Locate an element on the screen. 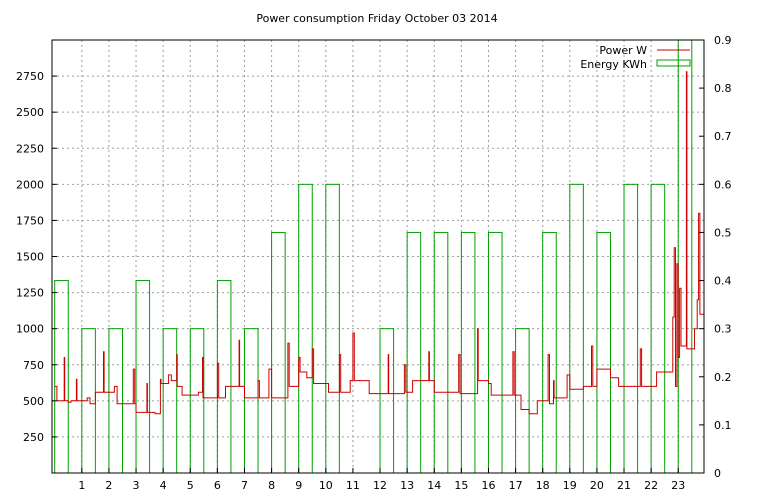 This screenshot has width=768, height=504. legend-swatch-energy is located at coordinates (673, 63).